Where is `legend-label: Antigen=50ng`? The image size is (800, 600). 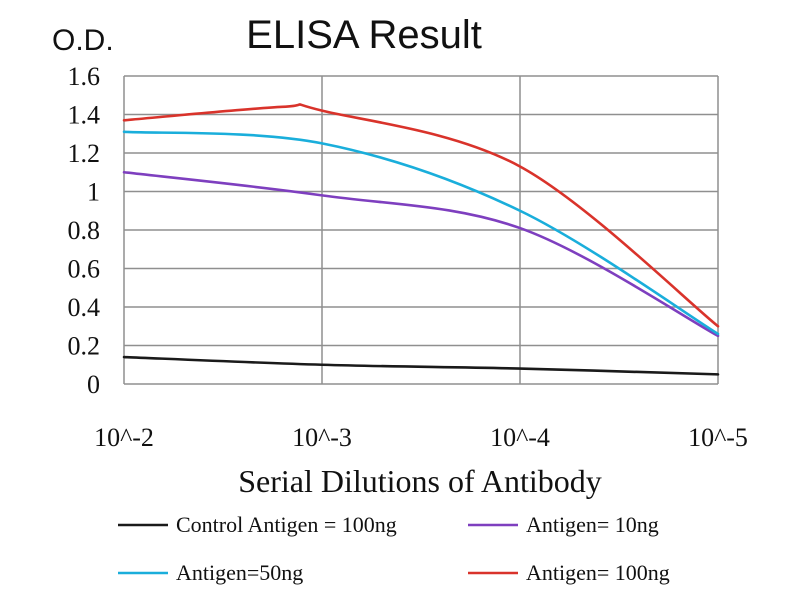 legend-label: Antigen=50ng is located at coordinates (239, 572).